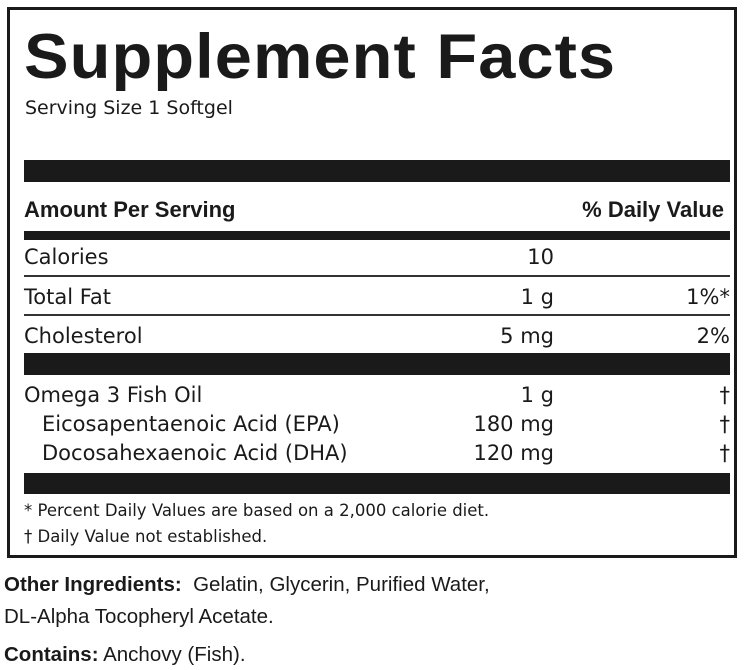  Describe the element at coordinates (51, 654) in the screenshot. I see `contains-label: Contains:` at that location.